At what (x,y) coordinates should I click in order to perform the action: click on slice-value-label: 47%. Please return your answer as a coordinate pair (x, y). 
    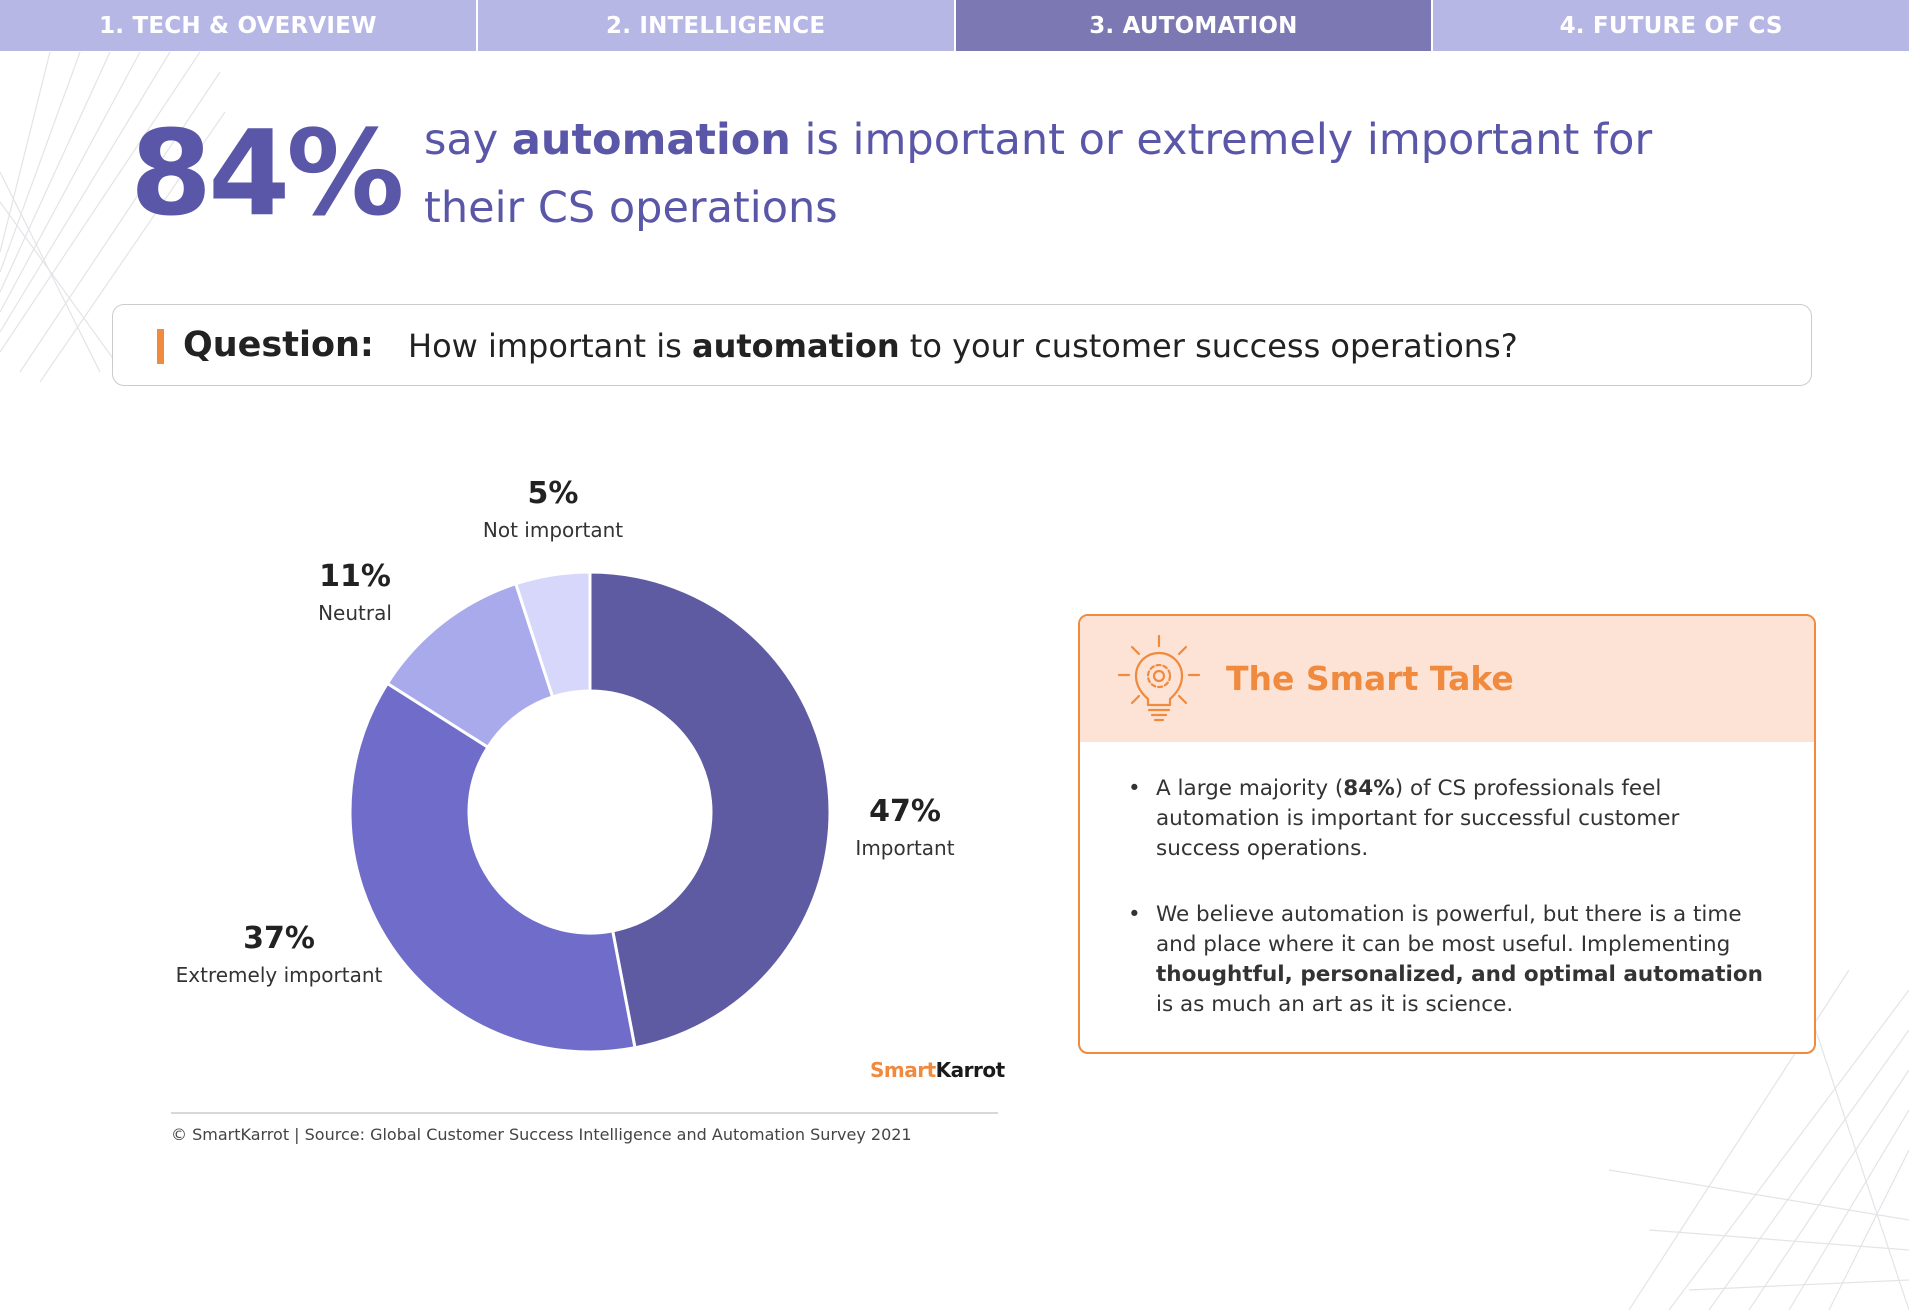
    Looking at the image, I should click on (905, 811).